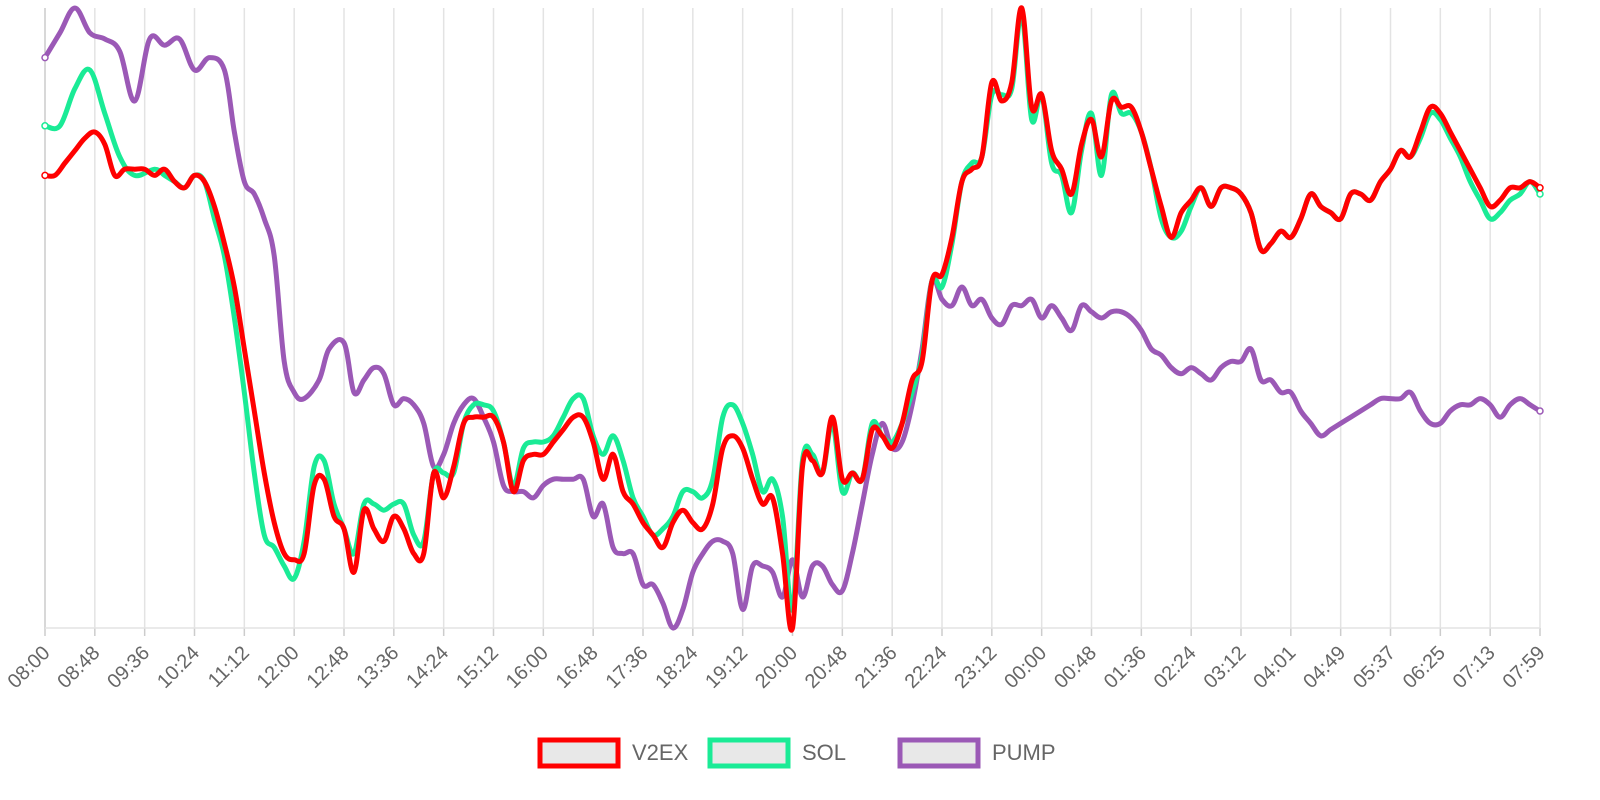 The height and width of the screenshot is (800, 1600). What do you see at coordinates (1324, 667) in the screenshot?
I see `x-tick-label: 04:49` at bounding box center [1324, 667].